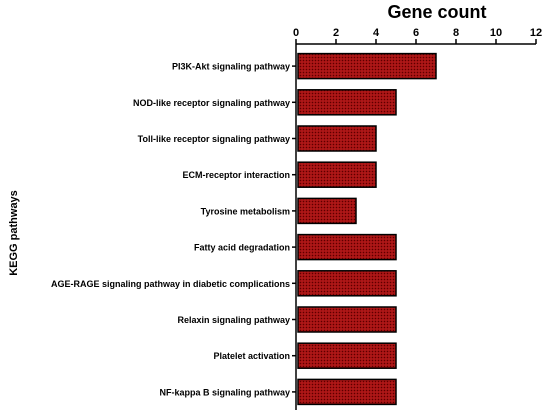  What do you see at coordinates (251, 356) in the screenshot?
I see `category-label: Platelet activation` at bounding box center [251, 356].